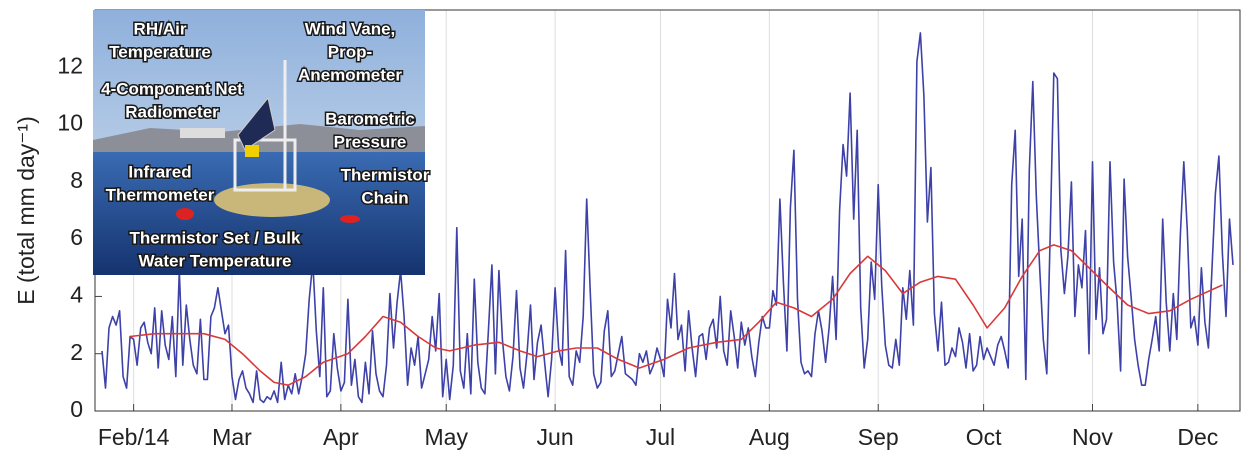 This screenshot has height=455, width=1255. What do you see at coordinates (350, 74) in the screenshot?
I see `inset-label: Anemometer` at bounding box center [350, 74].